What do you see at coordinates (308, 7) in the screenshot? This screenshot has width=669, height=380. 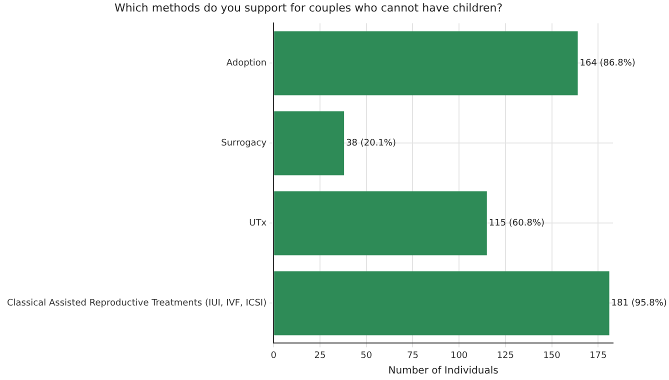 I see `chart-title: Which methods do you support for couples who cannot have children?` at bounding box center [308, 7].